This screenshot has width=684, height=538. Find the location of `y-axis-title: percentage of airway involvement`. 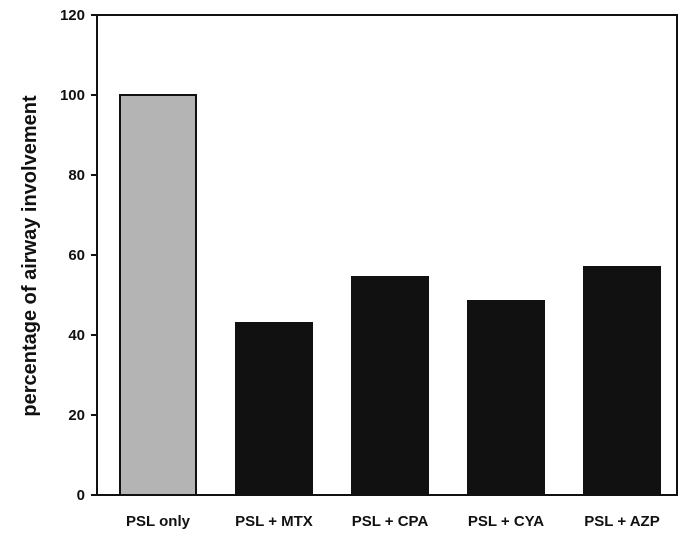

y-axis-title: percentage of airway involvement is located at coordinates (30, 256).